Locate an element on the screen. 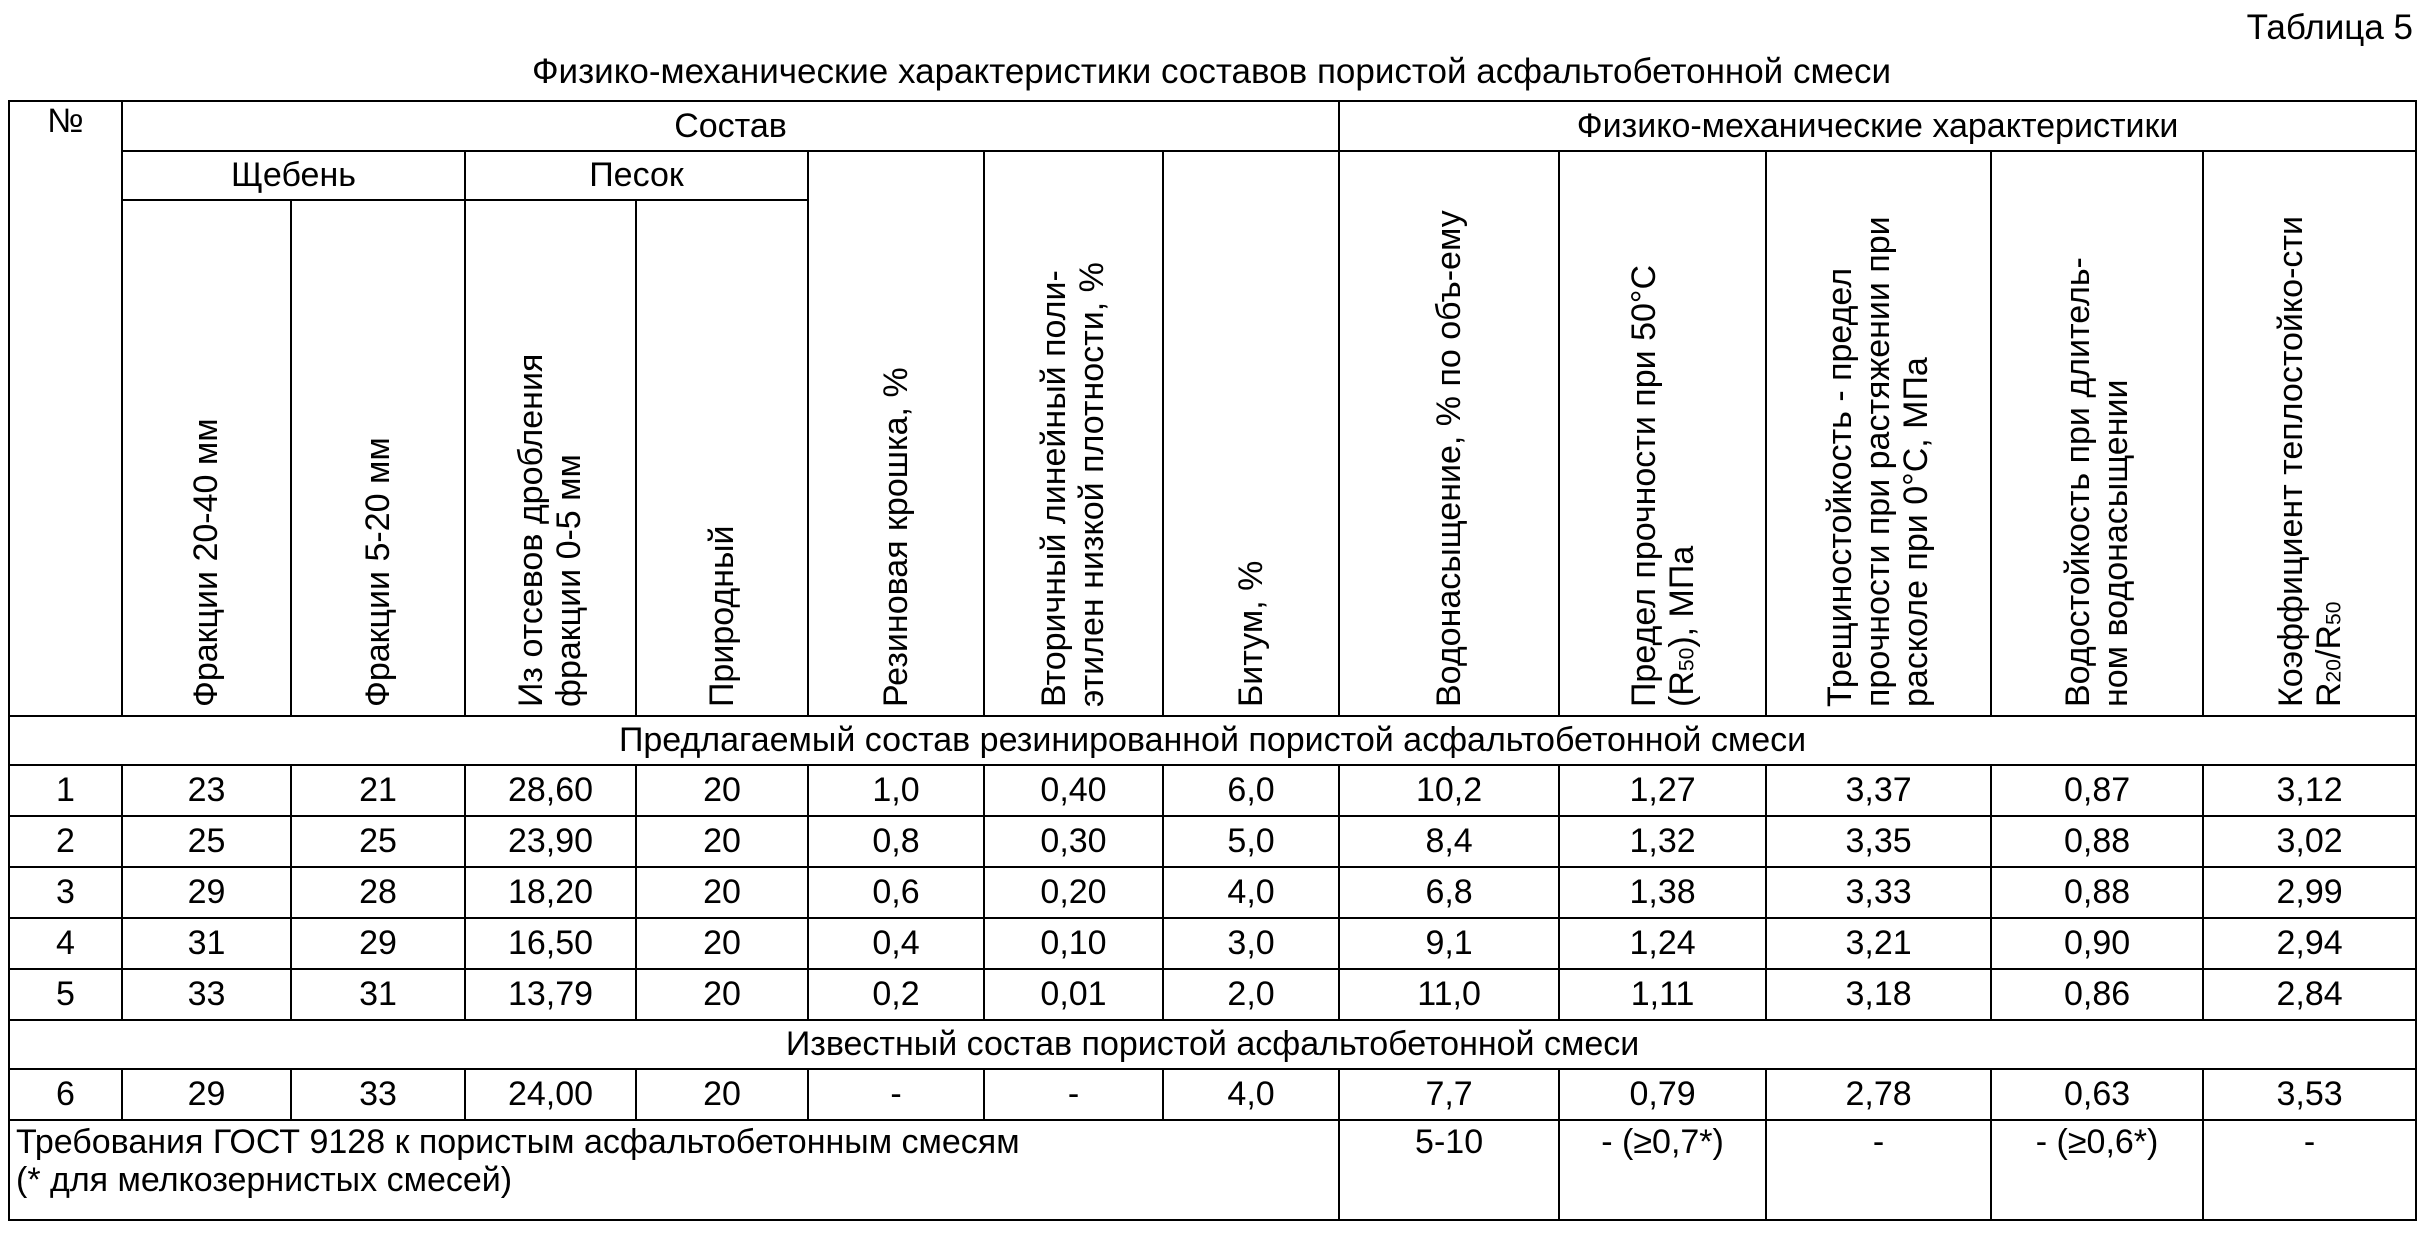 This screenshot has width=2423, height=1233. column-header: Предел прочности при 50°С (R50), МПа is located at coordinates (1662, 433).